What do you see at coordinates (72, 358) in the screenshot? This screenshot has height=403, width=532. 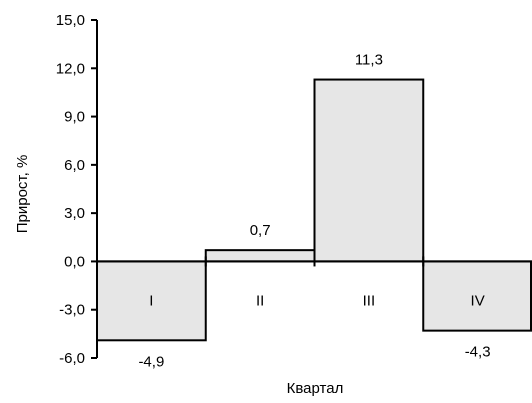 I see `y-tick-label: -6,0` at bounding box center [72, 358].